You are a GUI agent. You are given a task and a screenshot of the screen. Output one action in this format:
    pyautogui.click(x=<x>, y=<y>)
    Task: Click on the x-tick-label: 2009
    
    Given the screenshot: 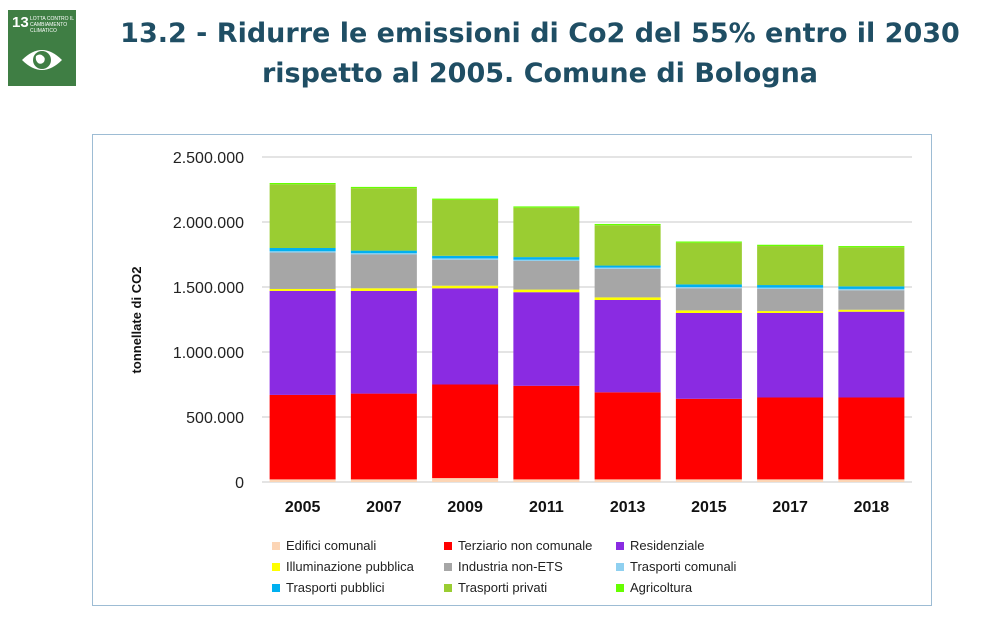 What is the action you would take?
    pyautogui.click(x=465, y=507)
    